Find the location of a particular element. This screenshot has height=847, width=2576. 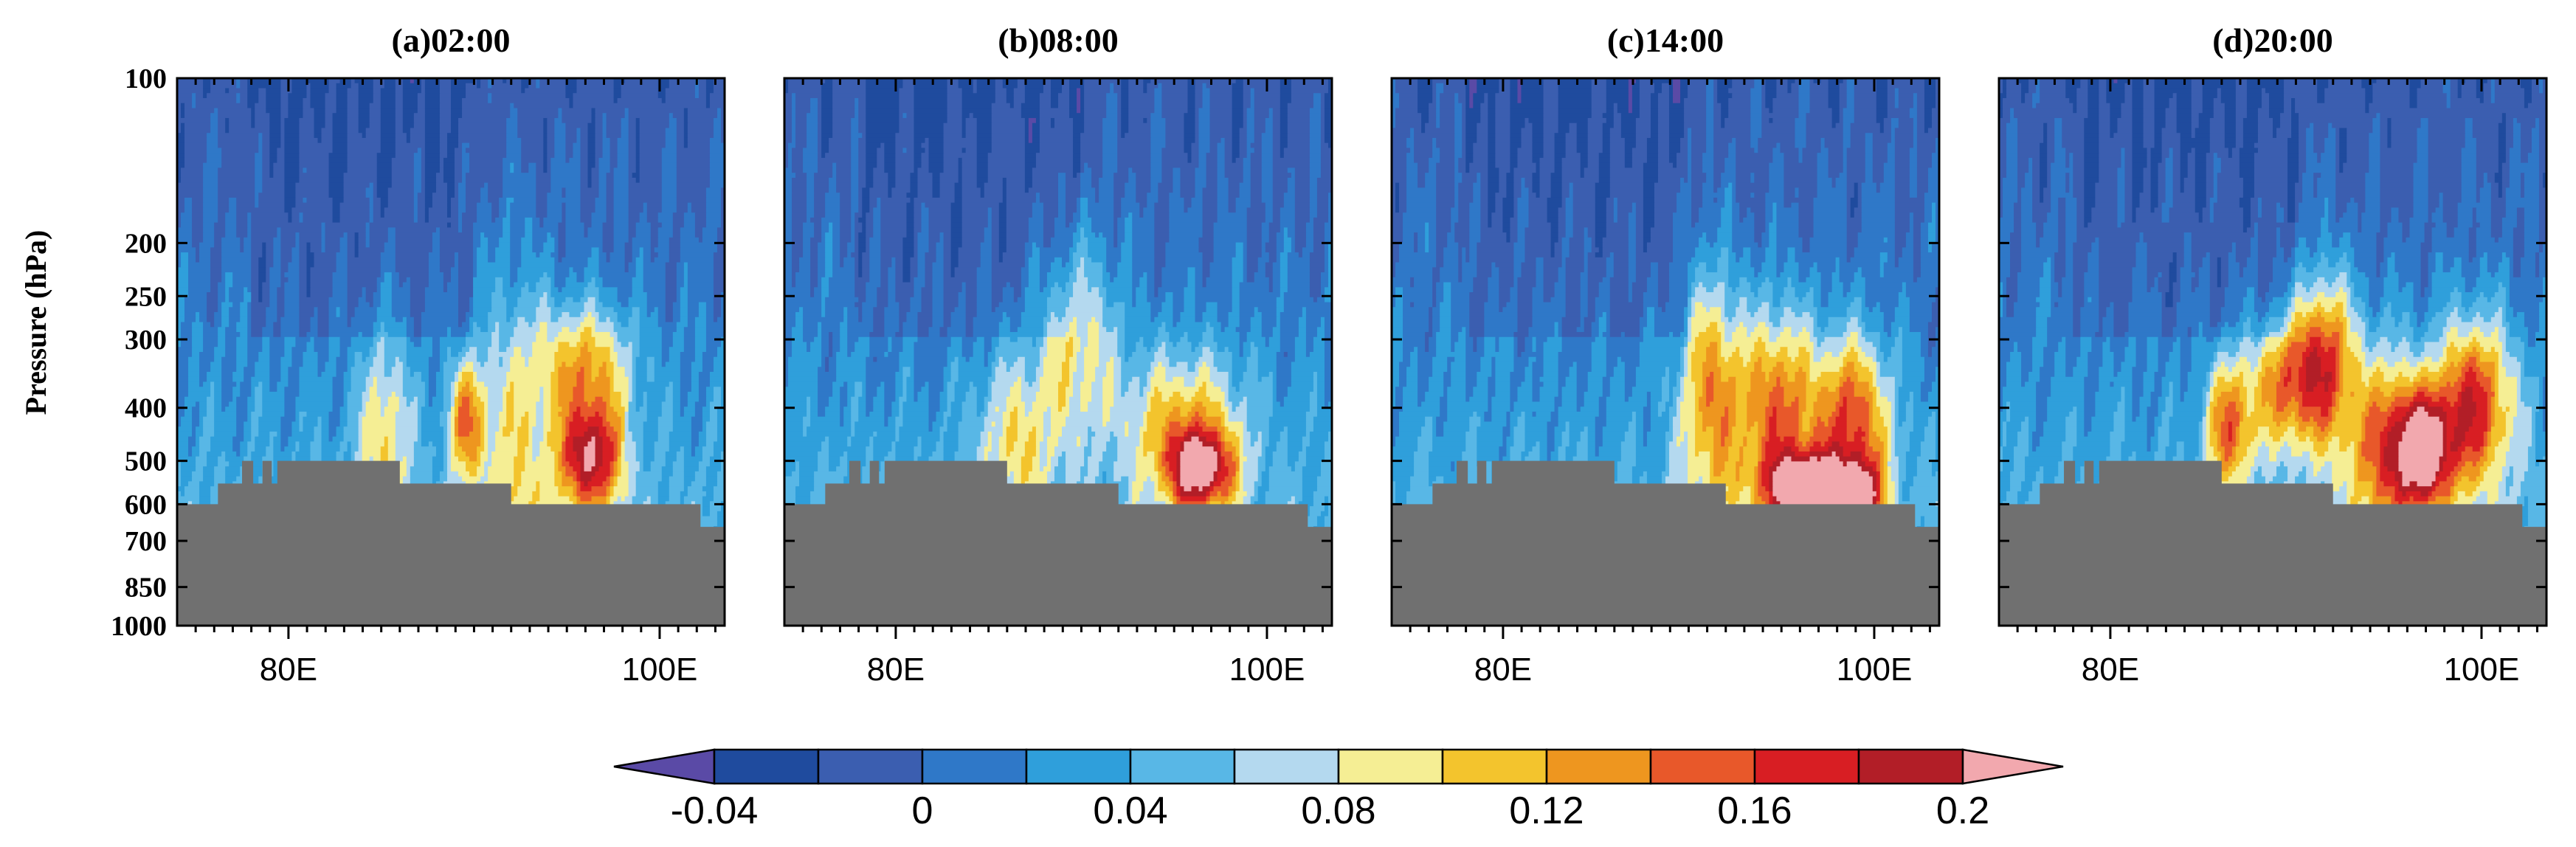

y-tick-label: 250 is located at coordinates (146, 296).